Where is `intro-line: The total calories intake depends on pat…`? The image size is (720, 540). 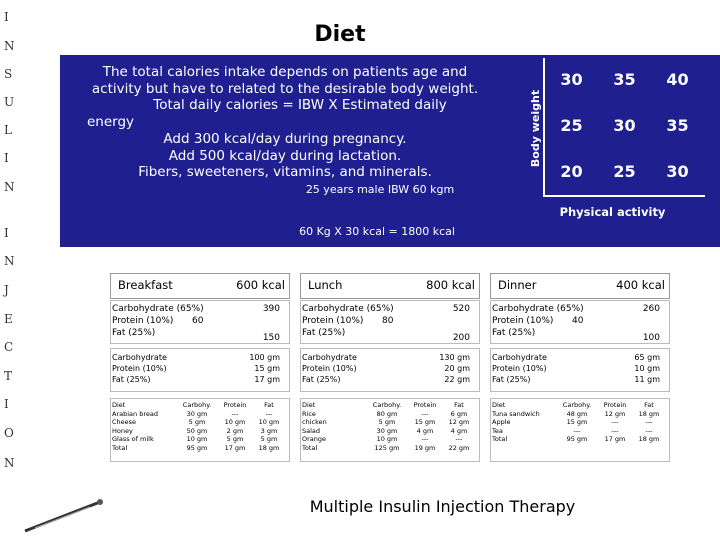
intro-line: The total calories intake depends on pat… is located at coordinates (285, 72).